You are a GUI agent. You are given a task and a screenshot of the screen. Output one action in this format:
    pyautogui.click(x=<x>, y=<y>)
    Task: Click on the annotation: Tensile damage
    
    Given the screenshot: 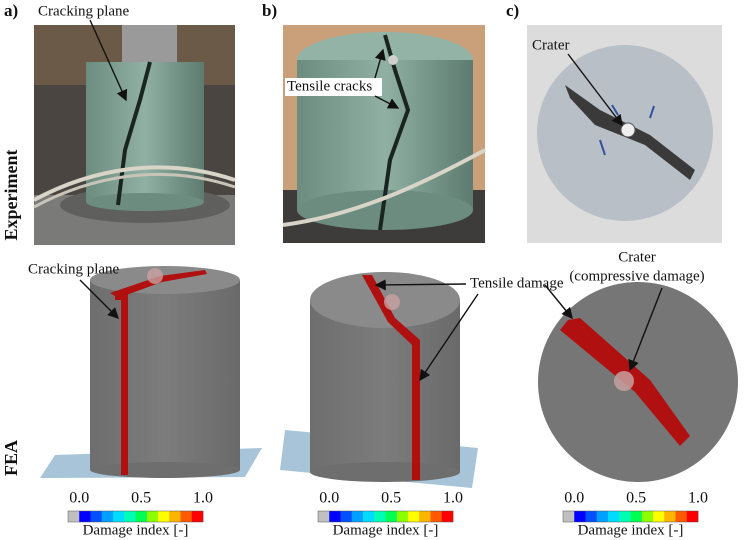 What is the action you would take?
    pyautogui.click(x=517, y=283)
    